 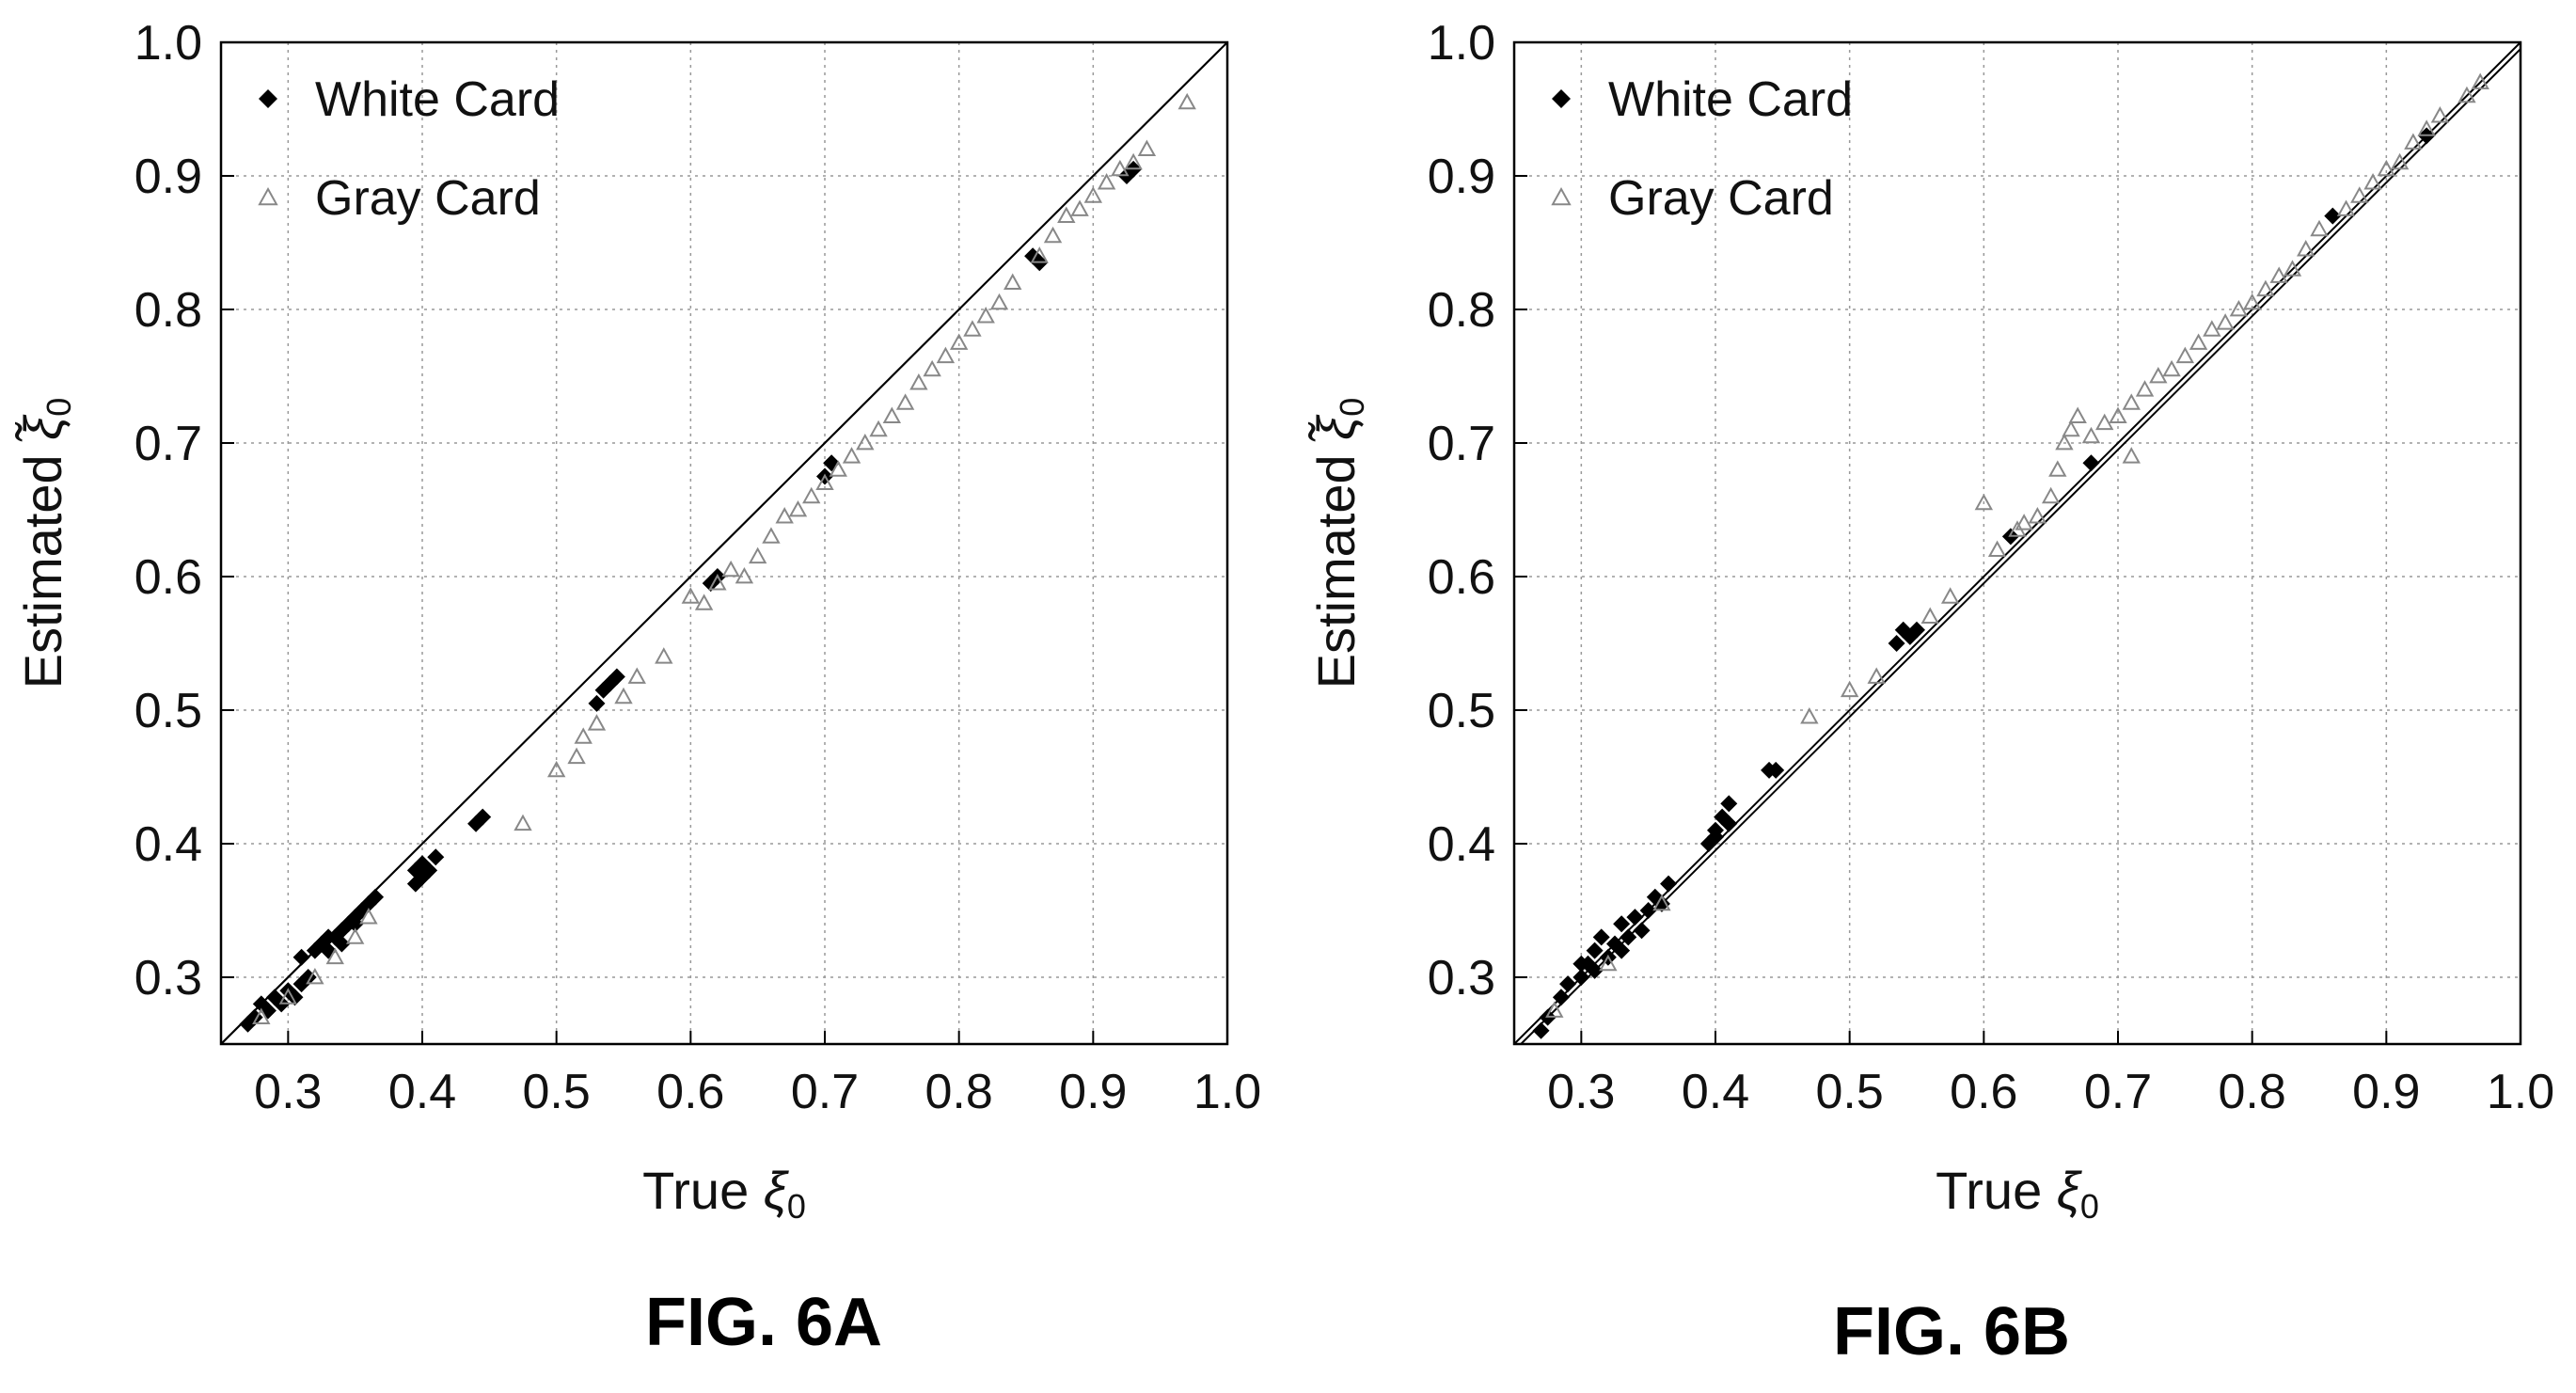 I want to click on y-axis-label: Estimated ξ̃0, so click(x=45, y=543).